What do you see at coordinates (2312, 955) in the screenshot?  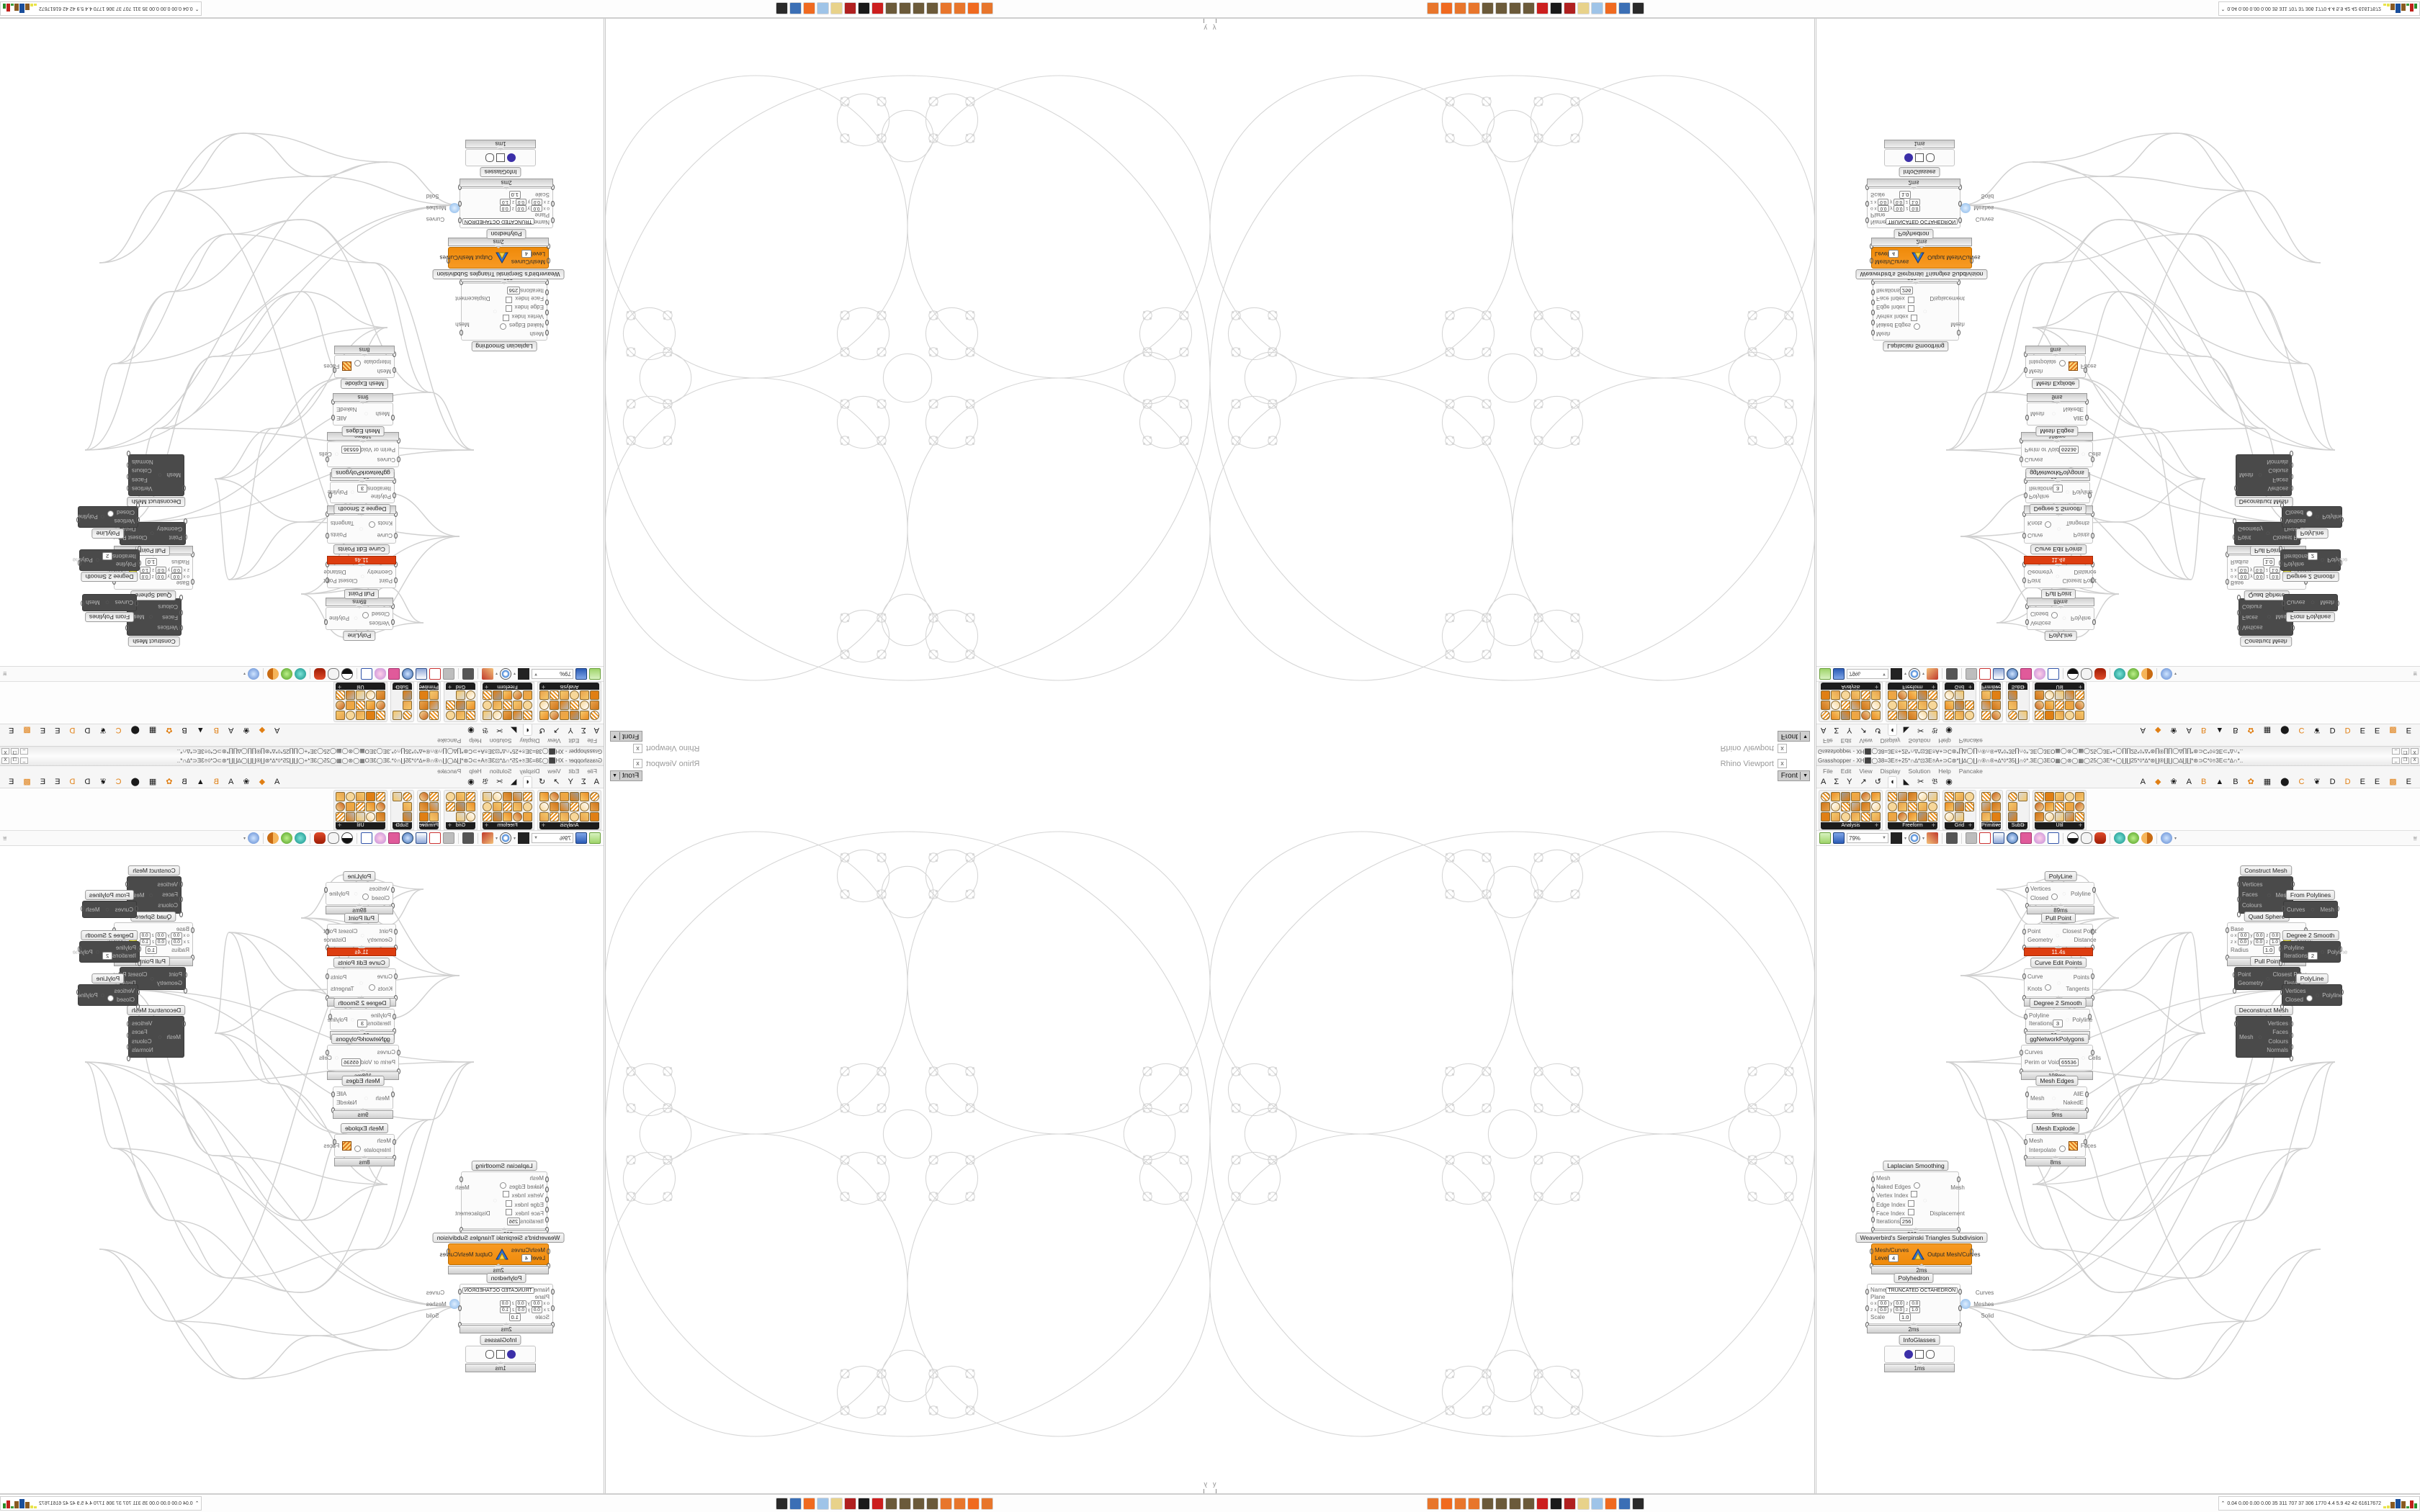 I see `iterations-field: 2` at bounding box center [2312, 955].